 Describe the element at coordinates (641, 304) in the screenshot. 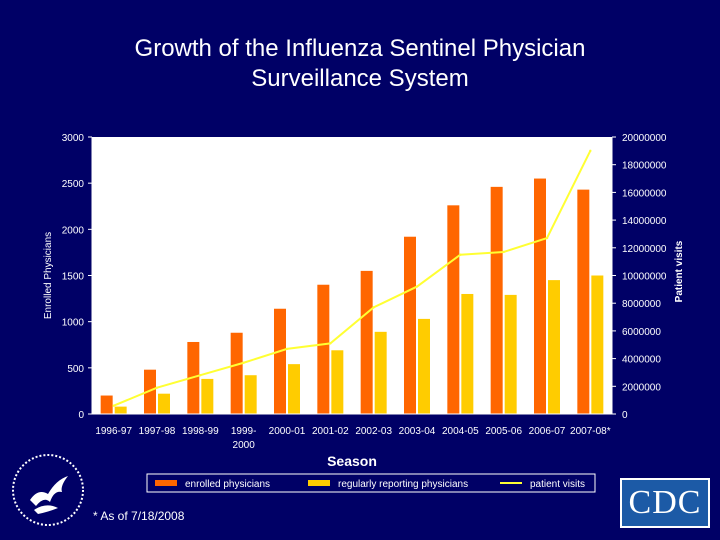

I see `y2-tick-label: 8000000` at that location.